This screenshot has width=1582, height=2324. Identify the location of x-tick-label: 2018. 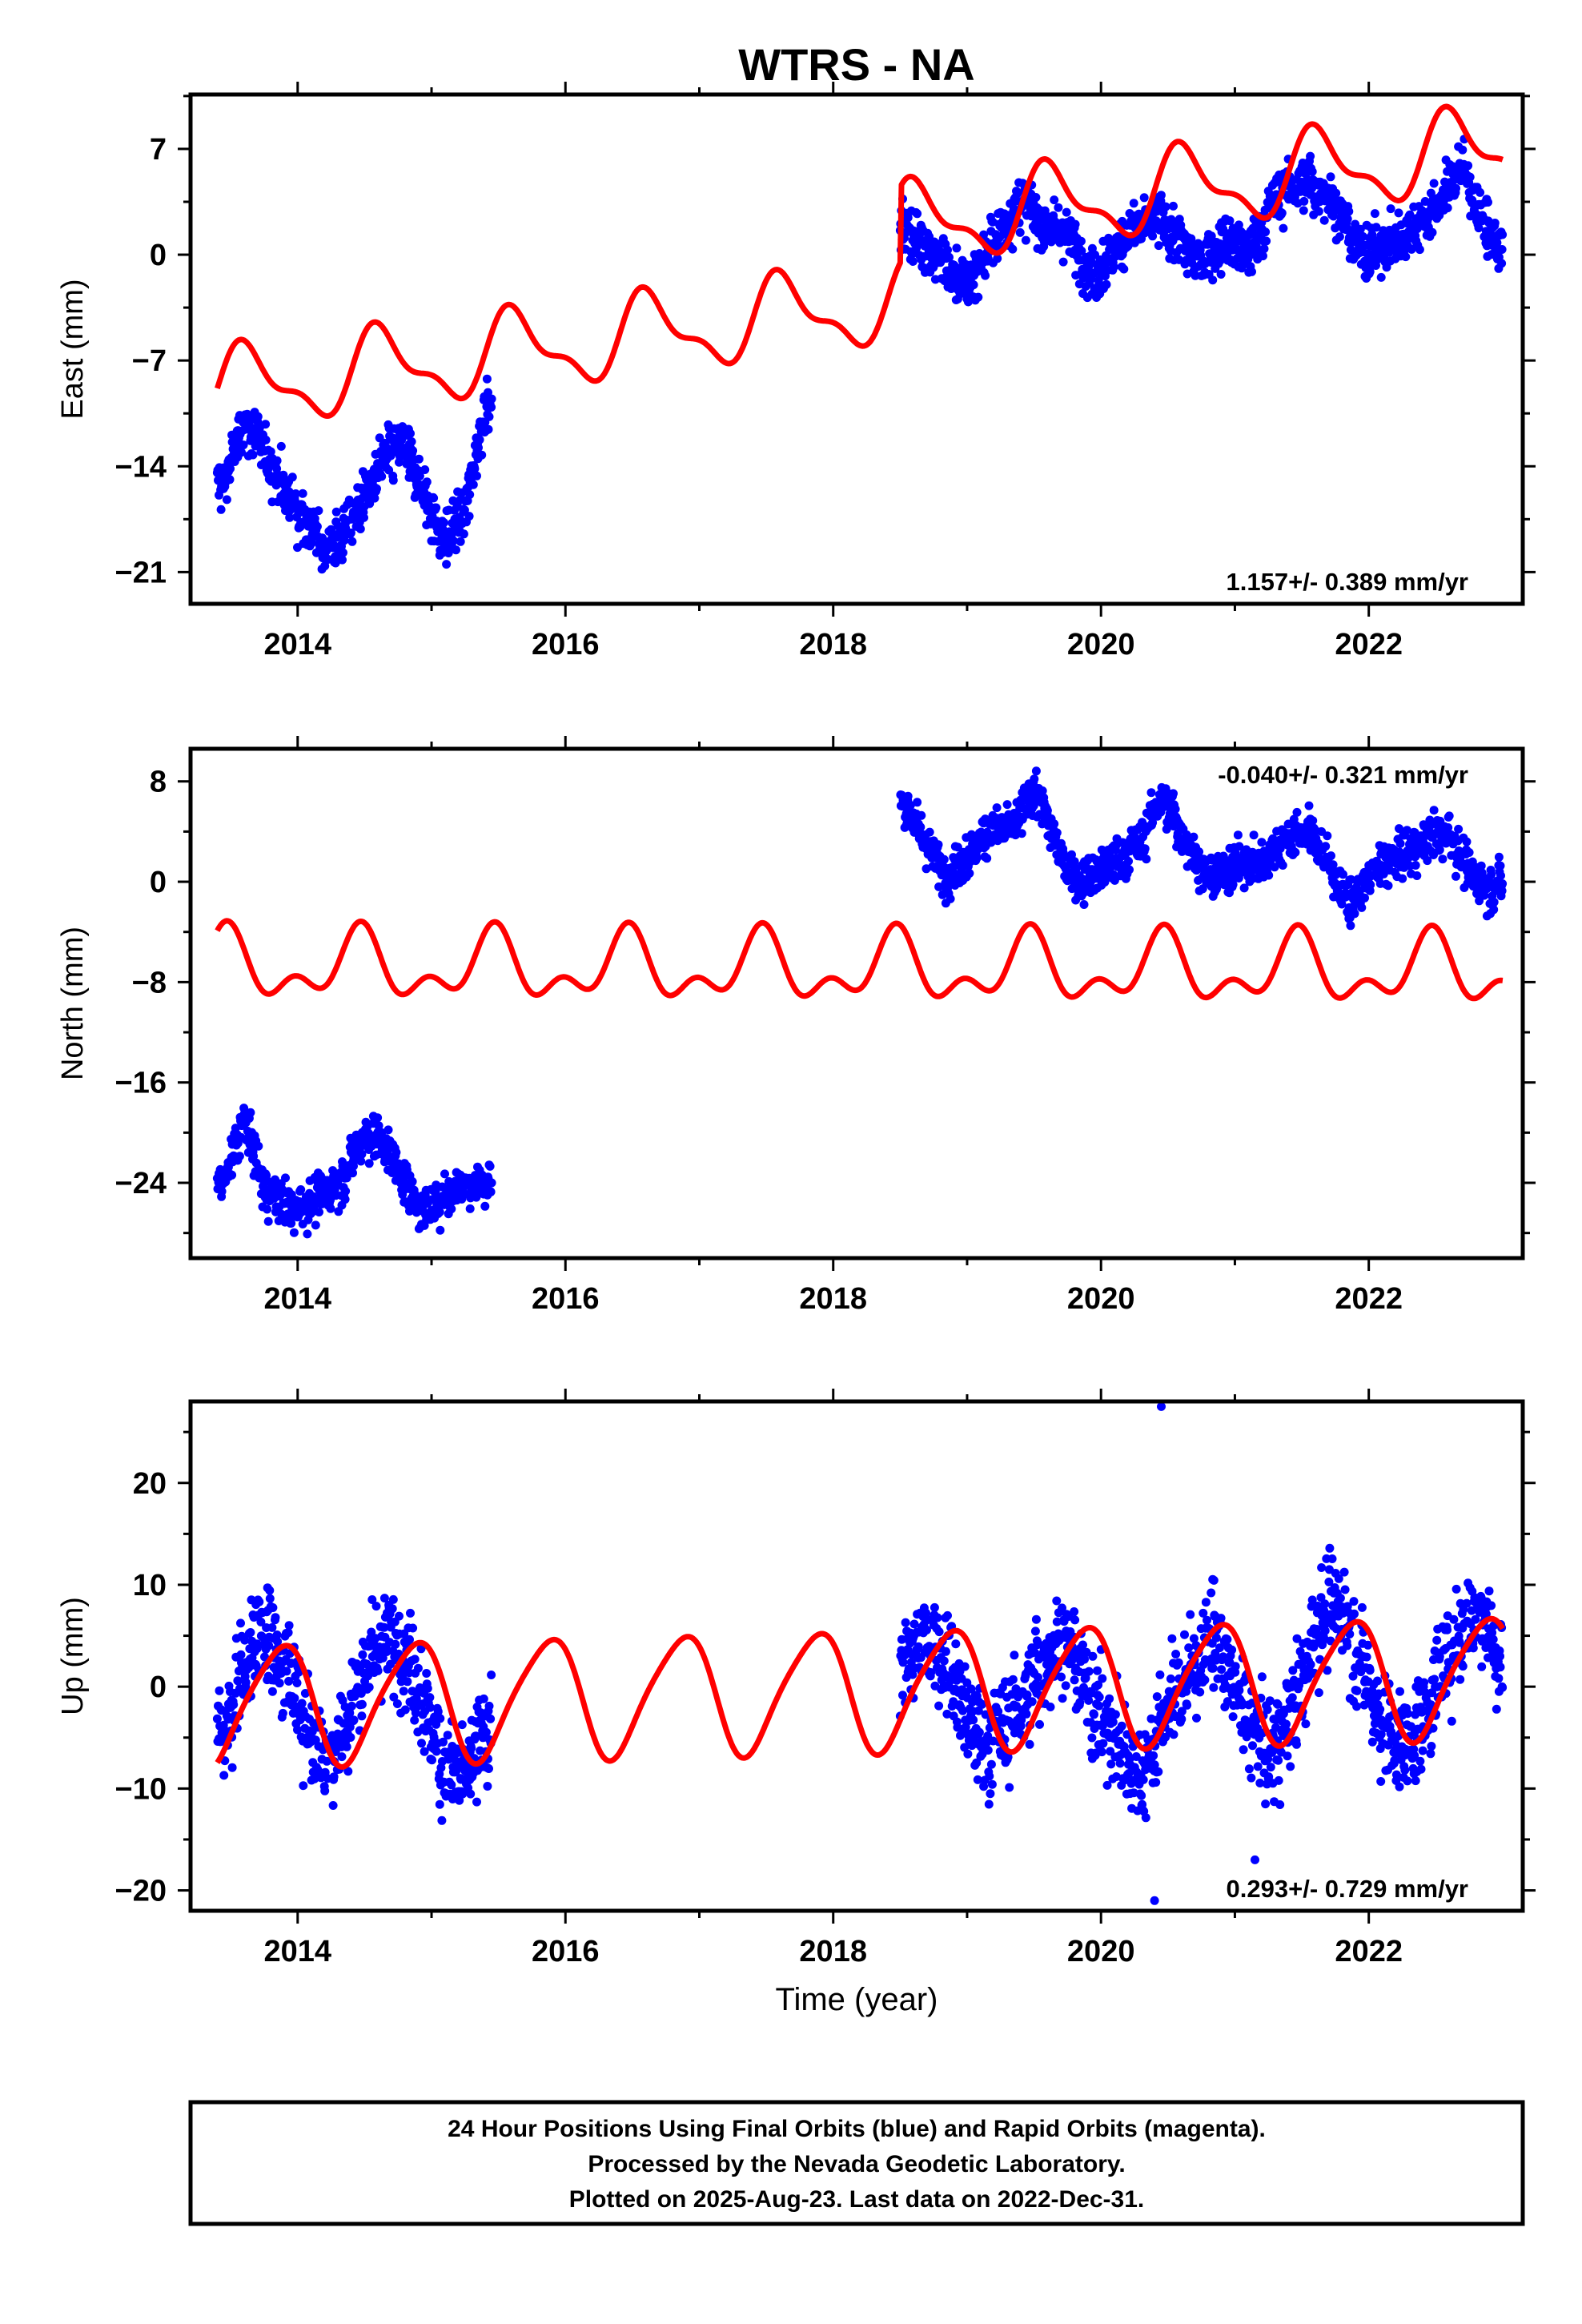
(833, 1299).